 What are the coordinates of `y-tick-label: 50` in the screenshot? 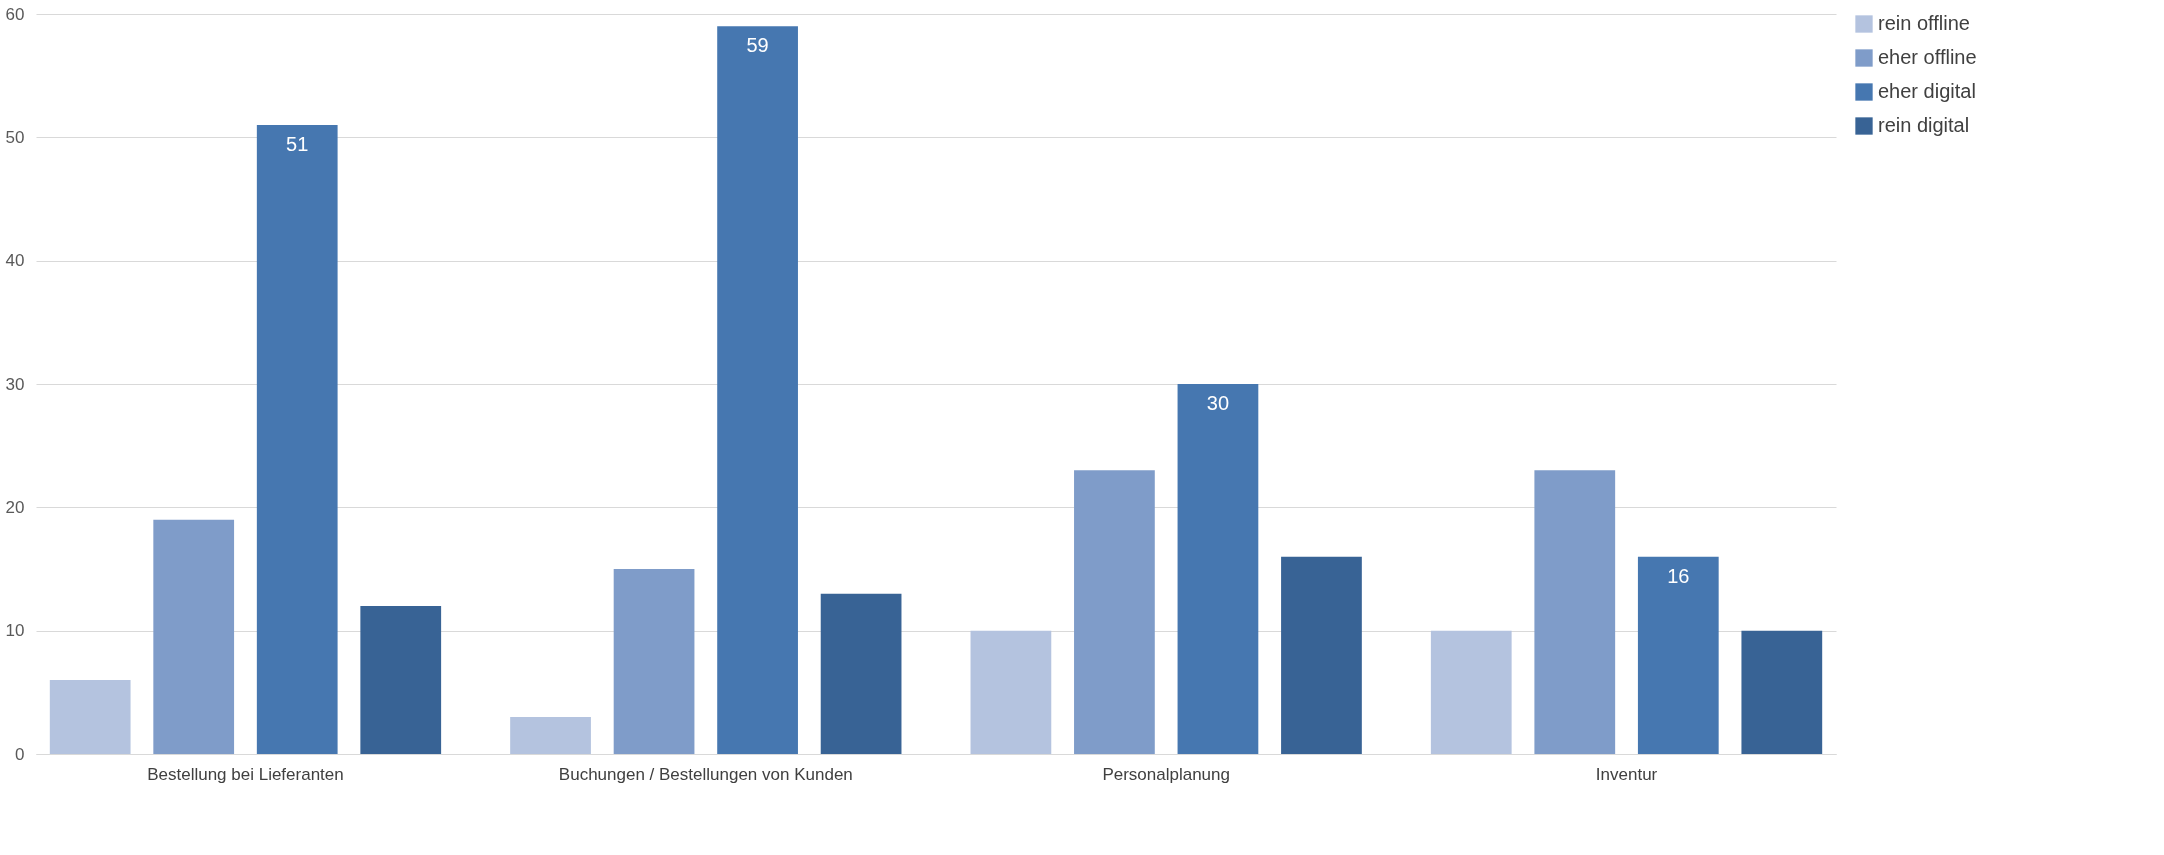 It's located at (15, 137).